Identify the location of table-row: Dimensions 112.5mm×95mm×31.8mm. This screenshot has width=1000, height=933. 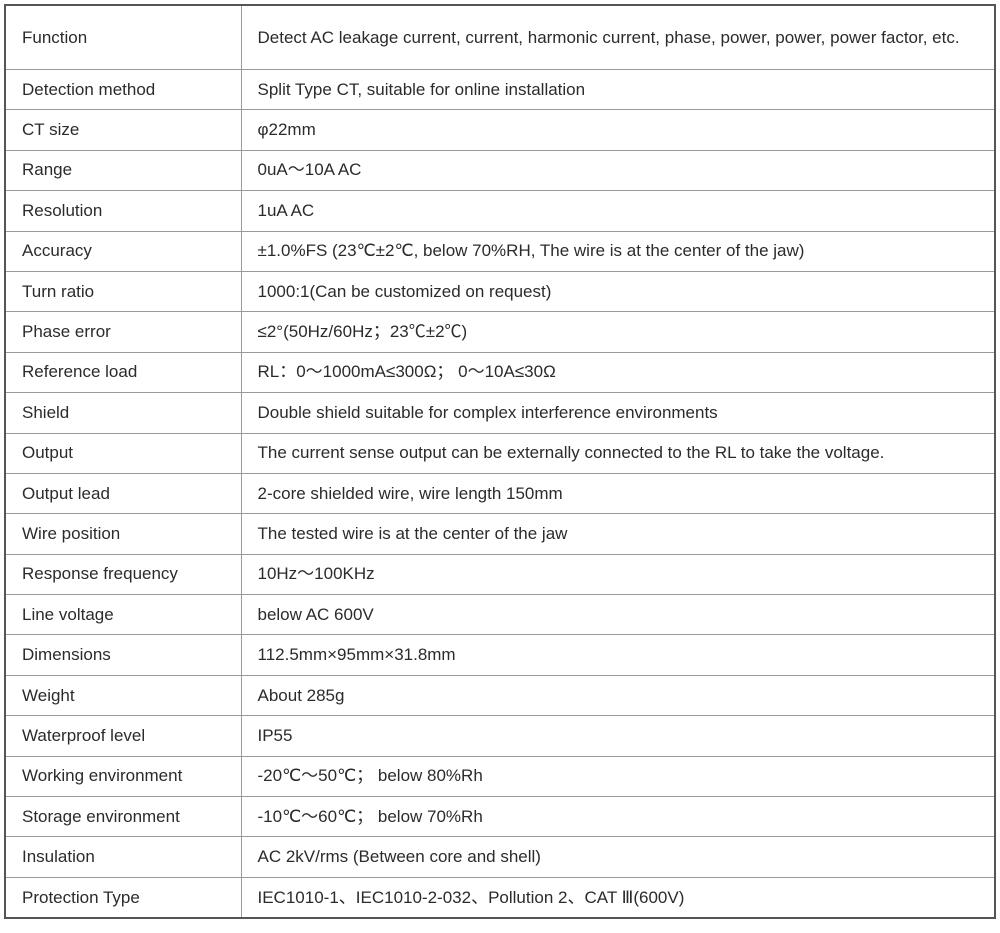
(500, 655).